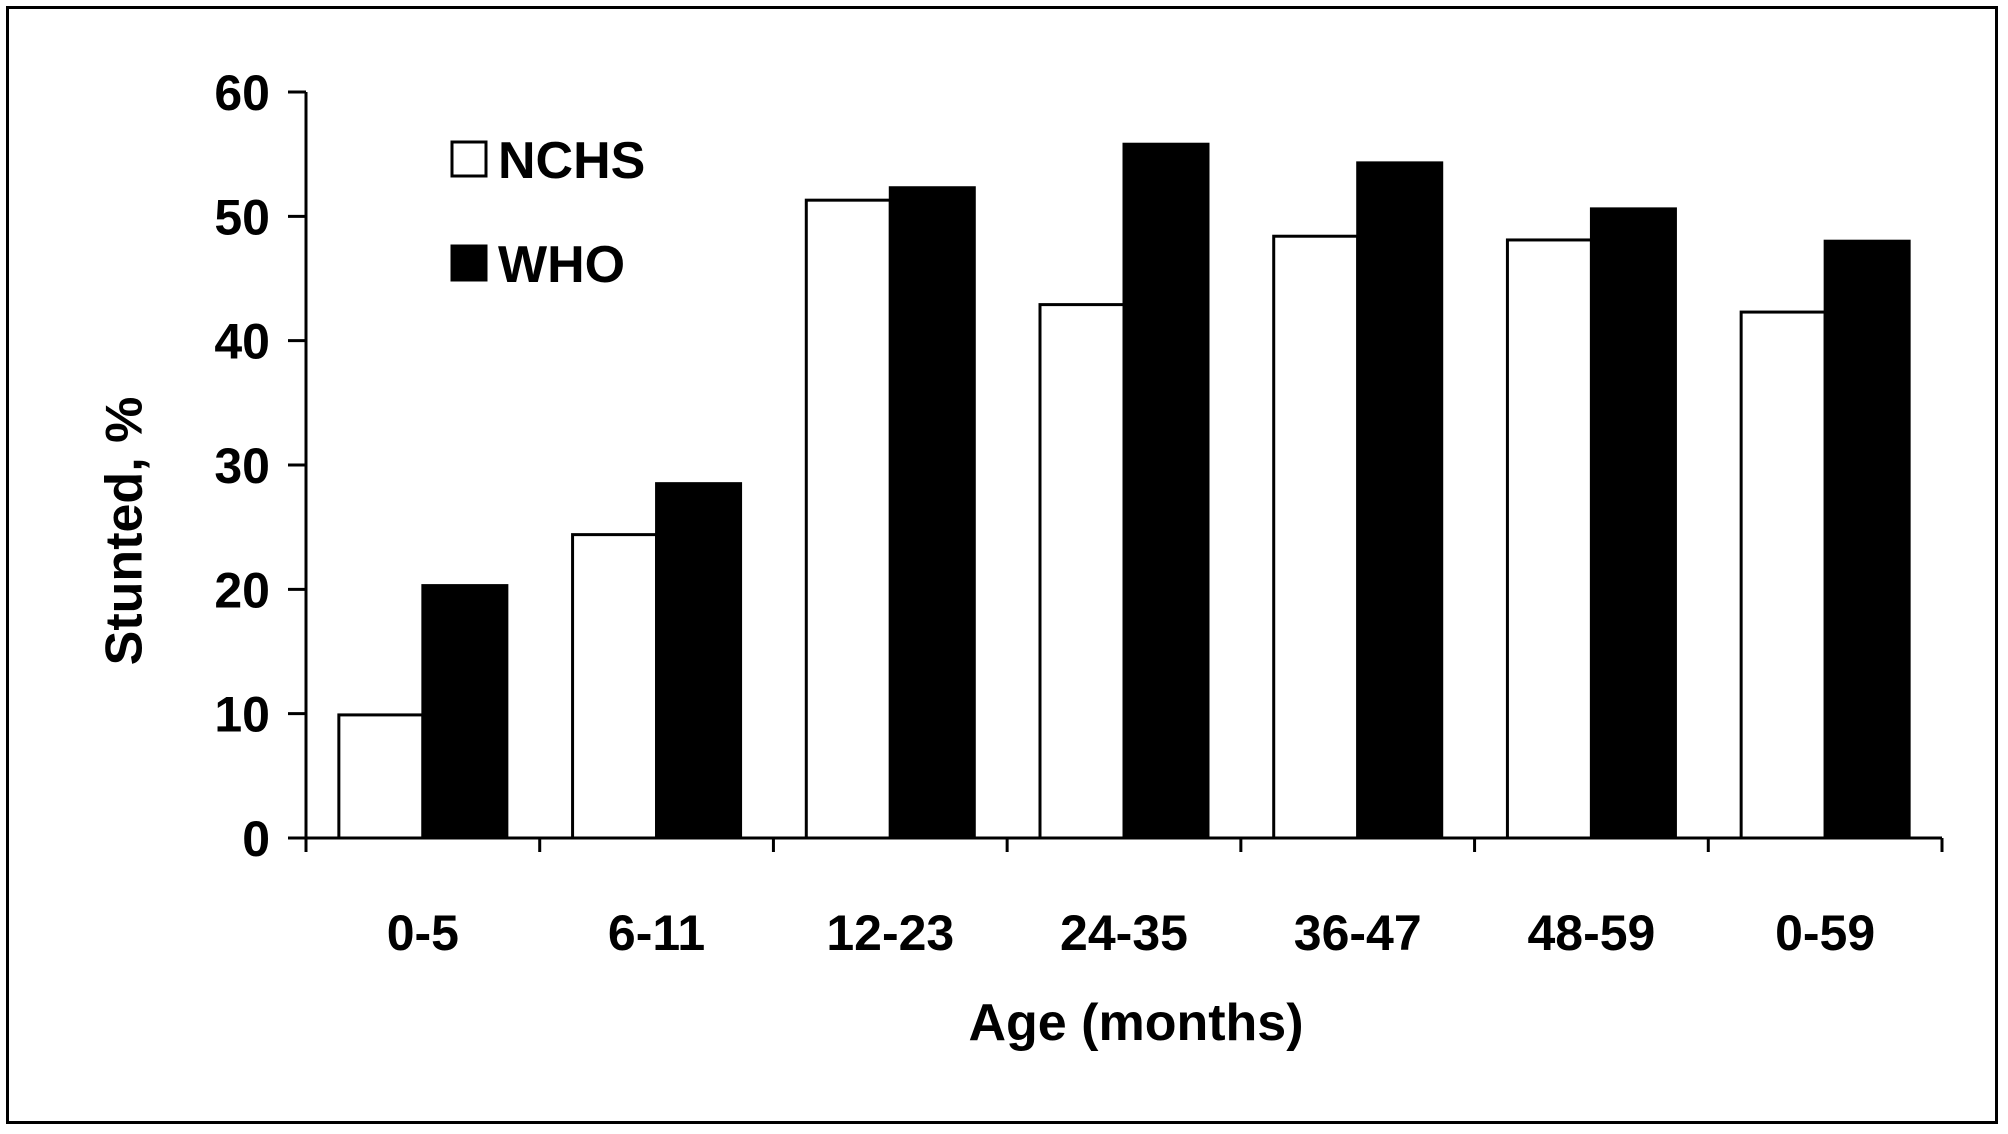 Image resolution: width=2008 pixels, height=1134 pixels. Describe the element at coordinates (1124, 933) in the screenshot. I see `x-tick-label: 24-35` at that location.